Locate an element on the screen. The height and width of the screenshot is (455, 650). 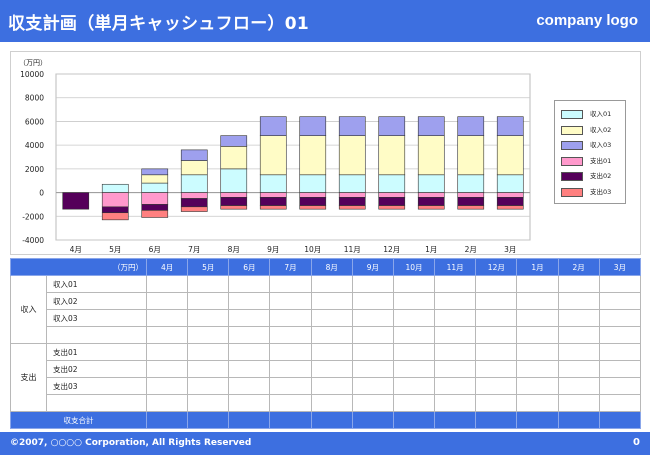
table-month-header: 1月 is located at coordinates (537, 267).